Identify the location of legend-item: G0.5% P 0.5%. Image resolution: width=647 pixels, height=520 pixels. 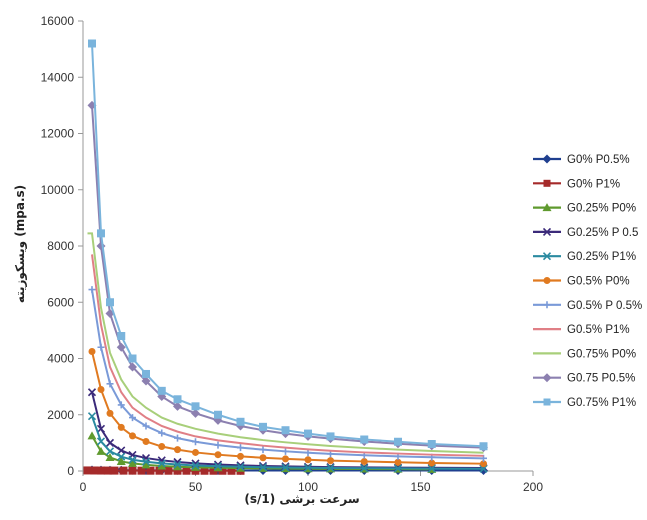
(587, 306).